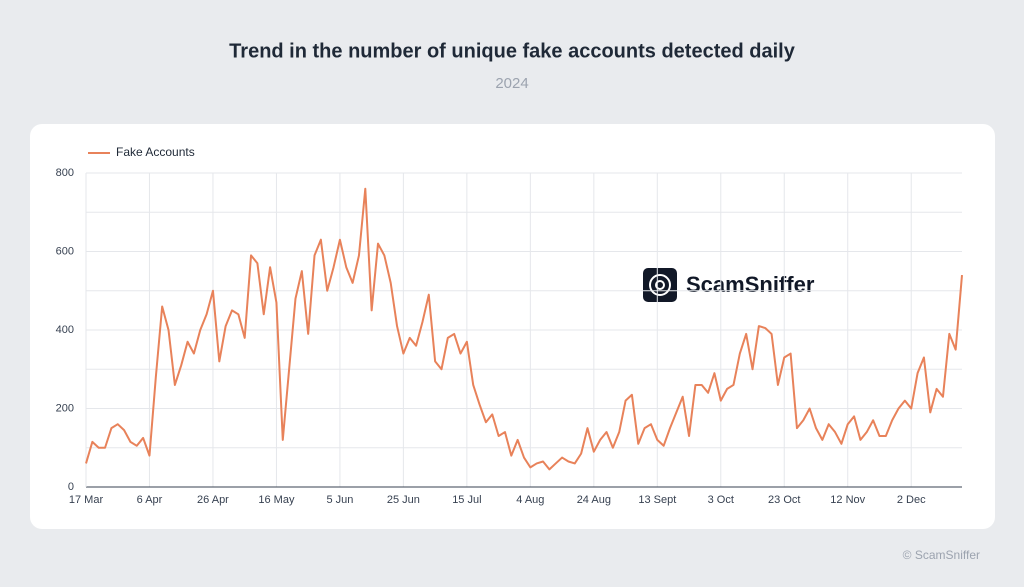  What do you see at coordinates (71, 487) in the screenshot?
I see `y-tick-label: 0` at bounding box center [71, 487].